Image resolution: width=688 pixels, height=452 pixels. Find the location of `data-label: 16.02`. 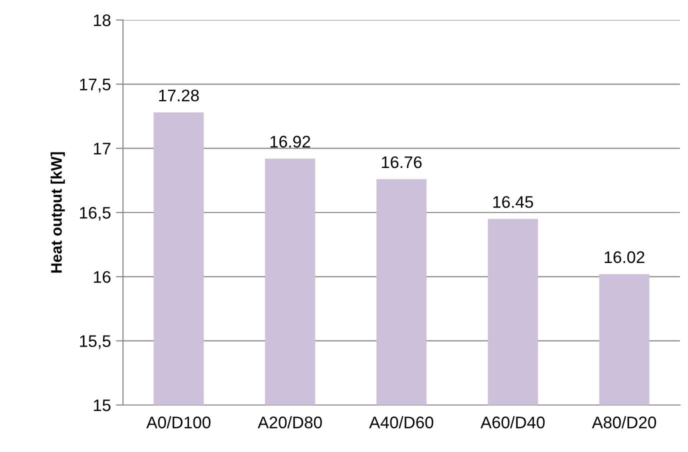

data-label: 16.02 is located at coordinates (624, 257).